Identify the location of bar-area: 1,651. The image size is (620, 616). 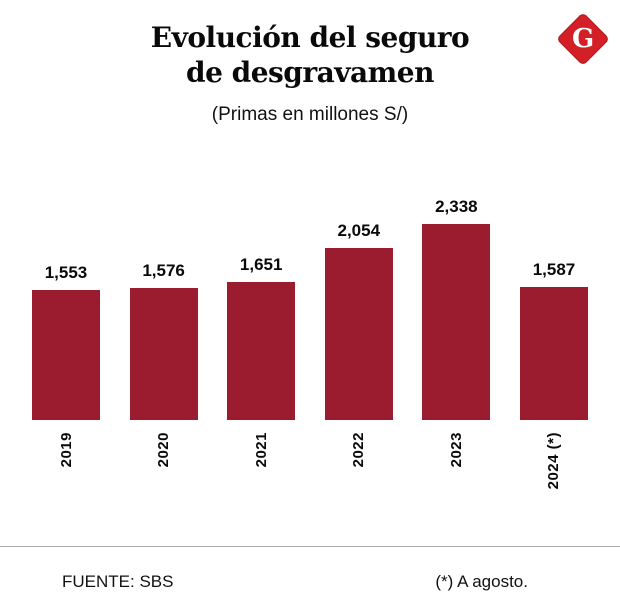
(261, 300).